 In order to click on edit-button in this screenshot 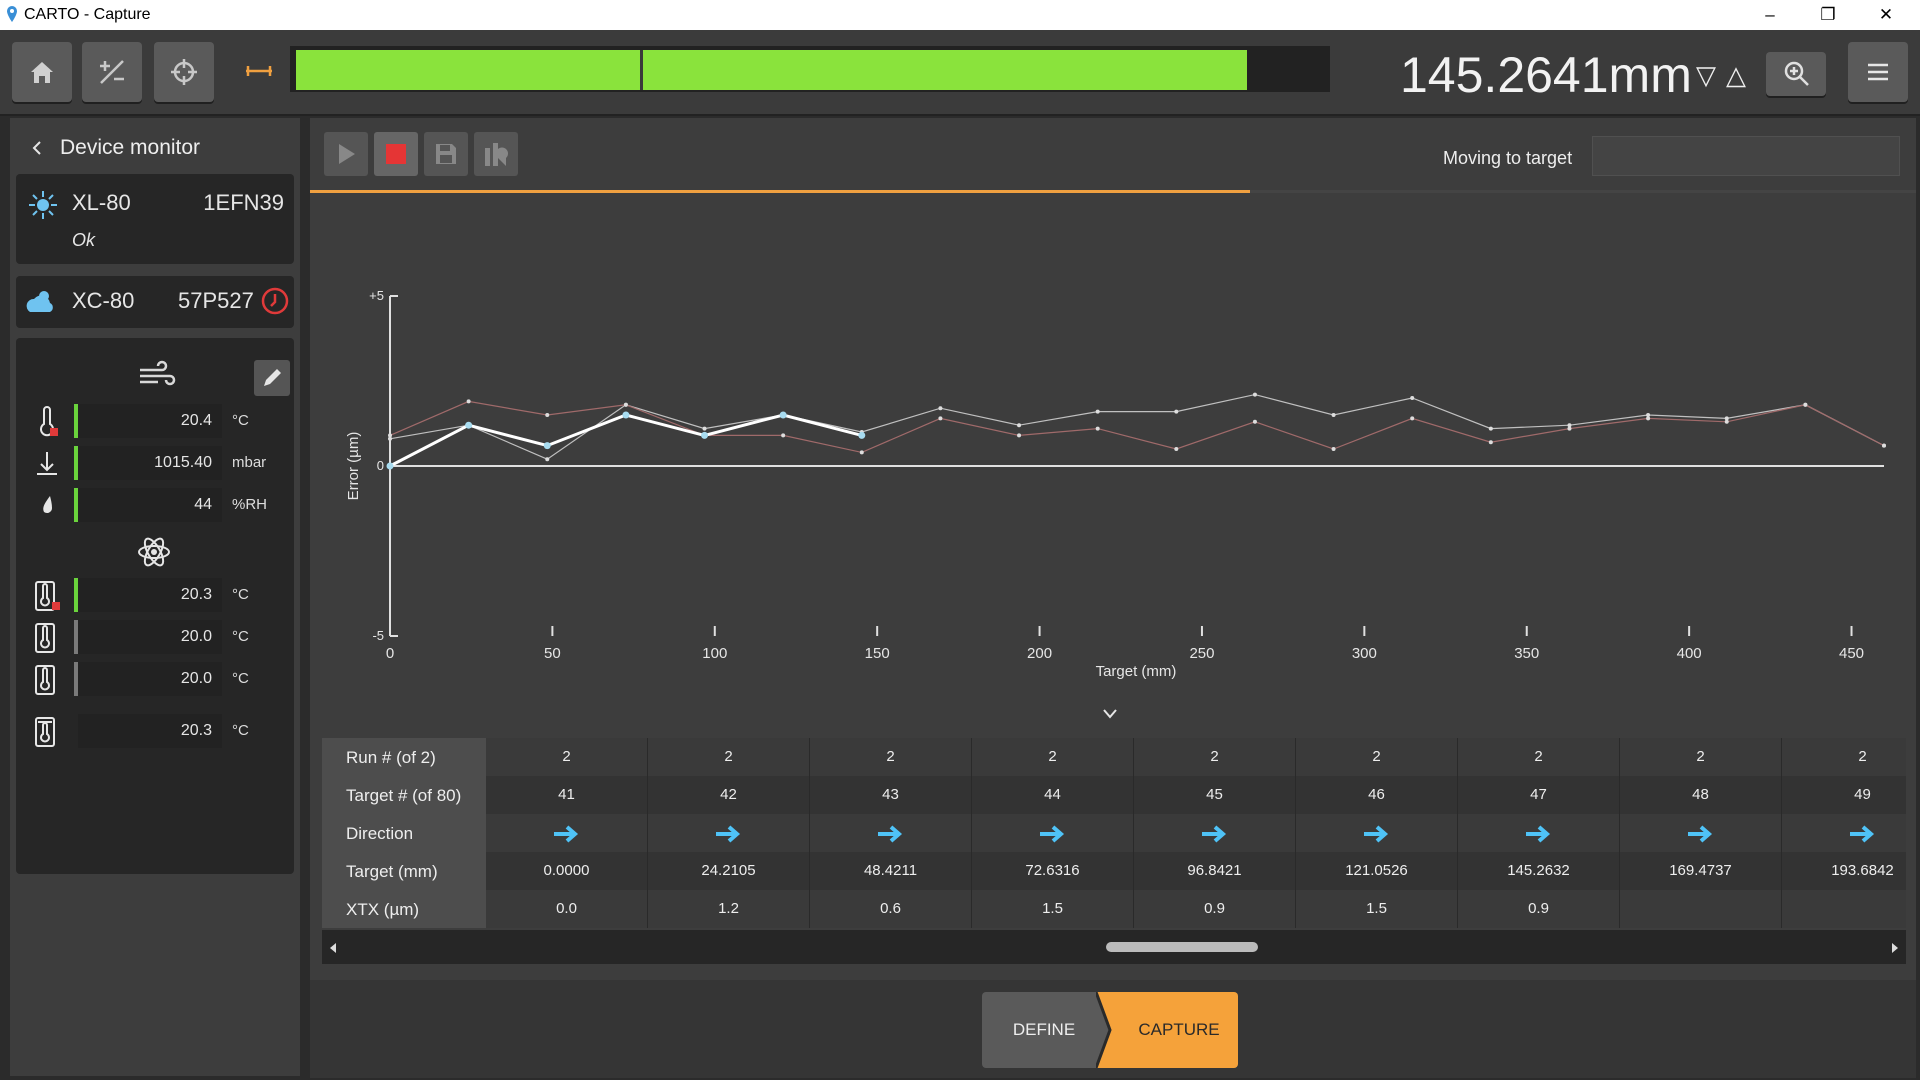, I will do `click(272, 378)`.